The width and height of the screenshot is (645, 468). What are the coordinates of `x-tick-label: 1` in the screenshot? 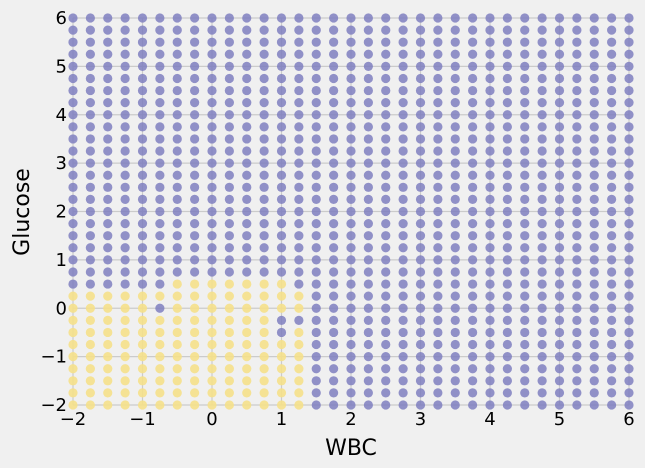 It's located at (281, 419).